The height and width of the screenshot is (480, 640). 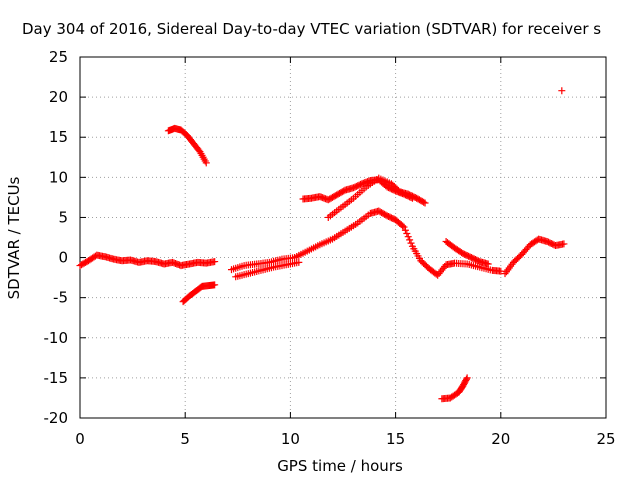 What do you see at coordinates (376, 197) in the screenshot?
I see `series-evening-rising-band` at bounding box center [376, 197].